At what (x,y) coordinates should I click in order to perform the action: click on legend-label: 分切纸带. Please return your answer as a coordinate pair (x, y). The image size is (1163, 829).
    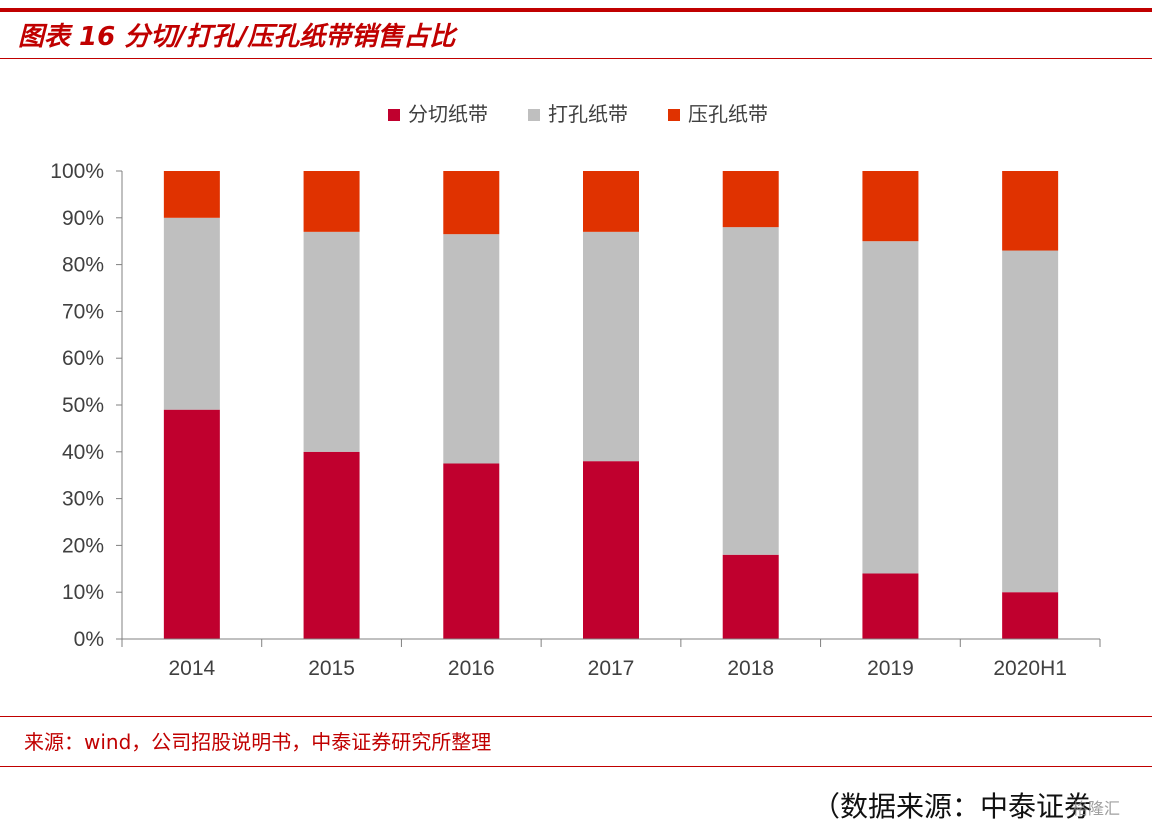
    Looking at the image, I should click on (448, 114).